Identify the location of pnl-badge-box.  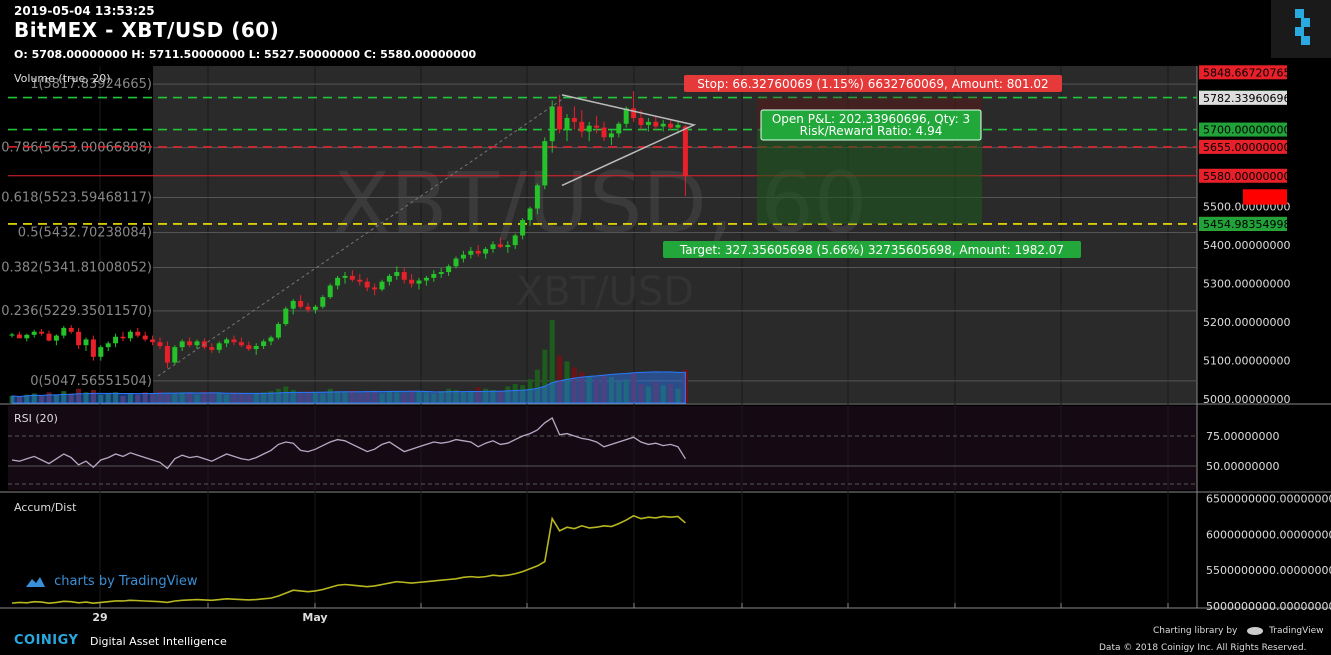
(871, 125).